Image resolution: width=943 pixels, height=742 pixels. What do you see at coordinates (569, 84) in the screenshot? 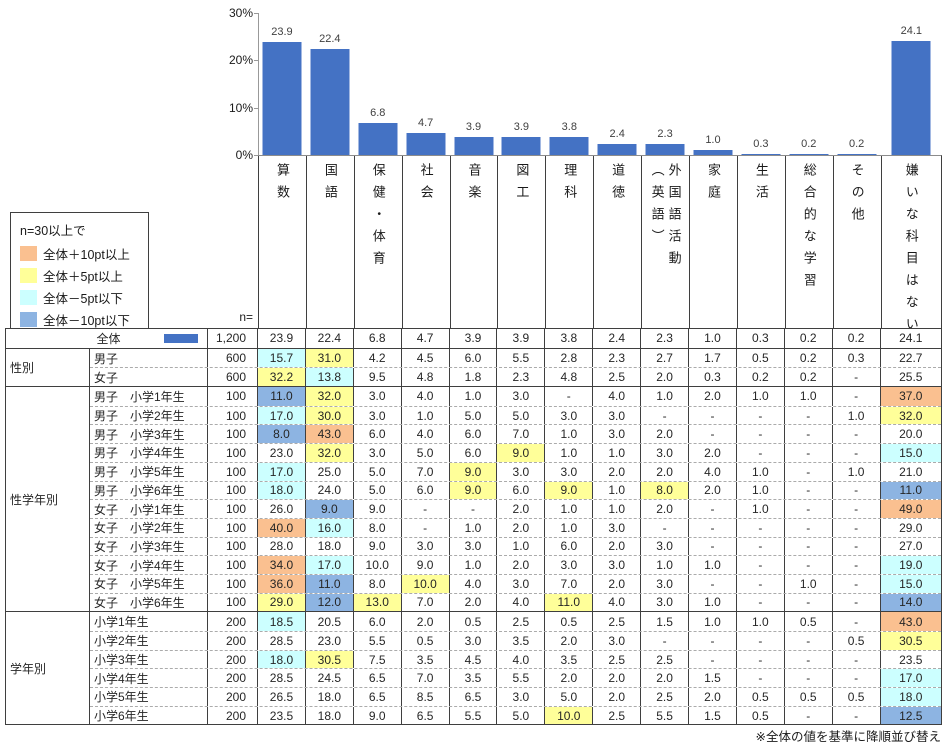
I see `chart-bar-cell: 3.8` at bounding box center [569, 84].